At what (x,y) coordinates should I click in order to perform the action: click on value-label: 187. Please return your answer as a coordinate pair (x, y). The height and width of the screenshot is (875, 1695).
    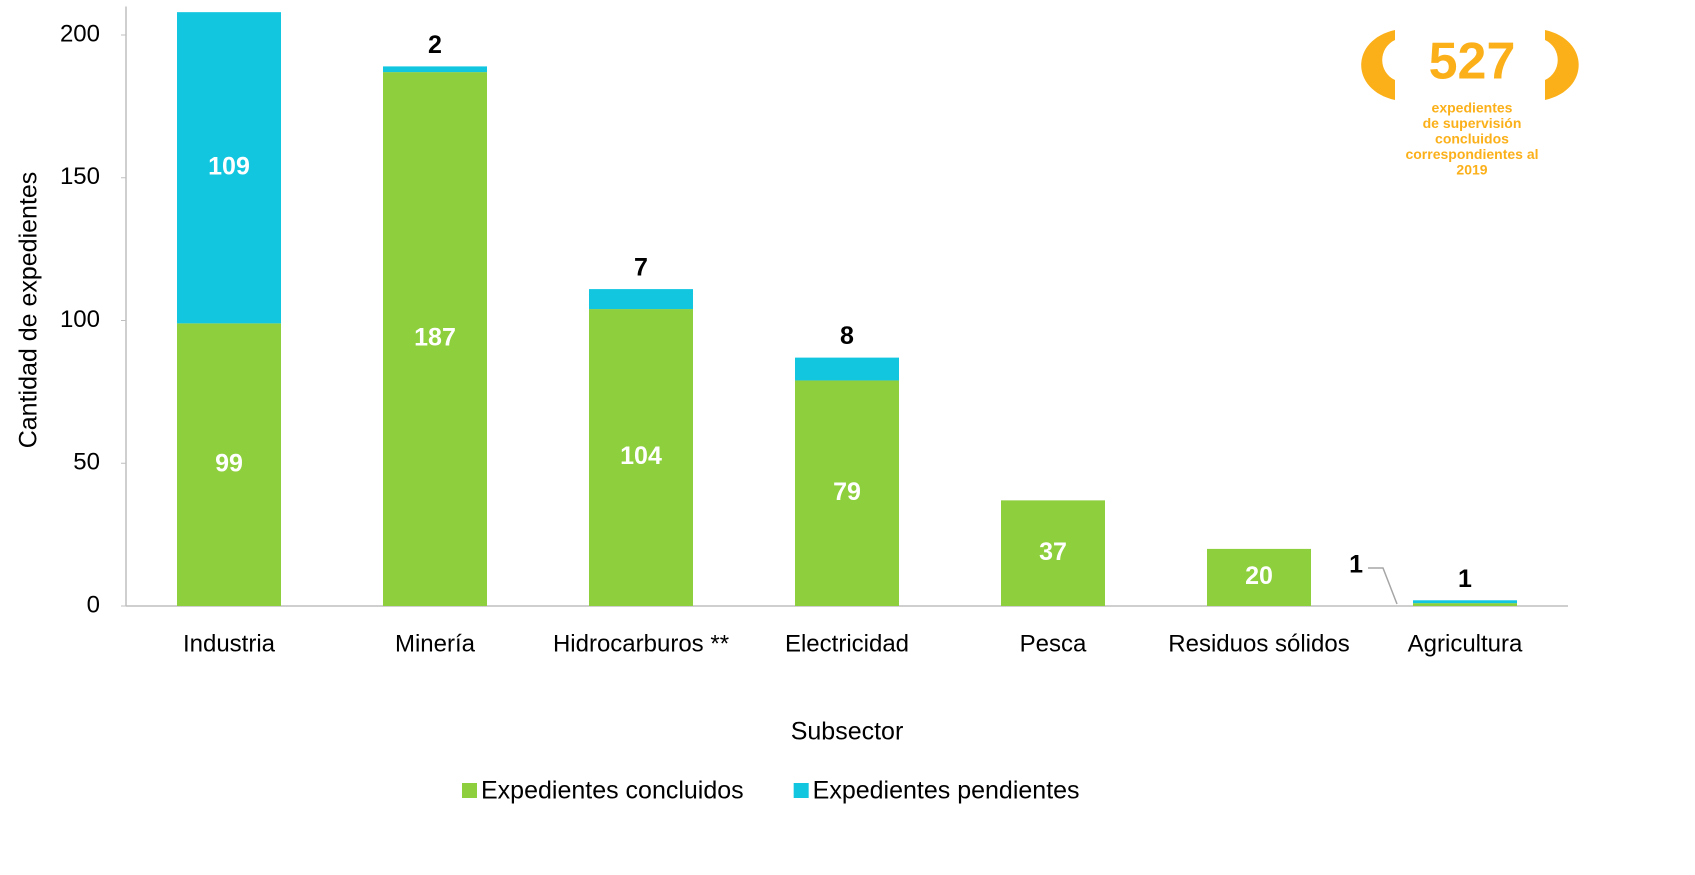
    Looking at the image, I should click on (435, 338).